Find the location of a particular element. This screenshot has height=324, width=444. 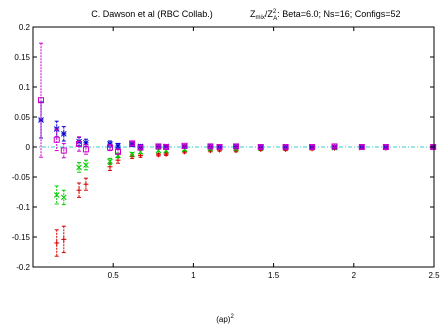

y-tick-label: 0.05 is located at coordinates (22, 117).